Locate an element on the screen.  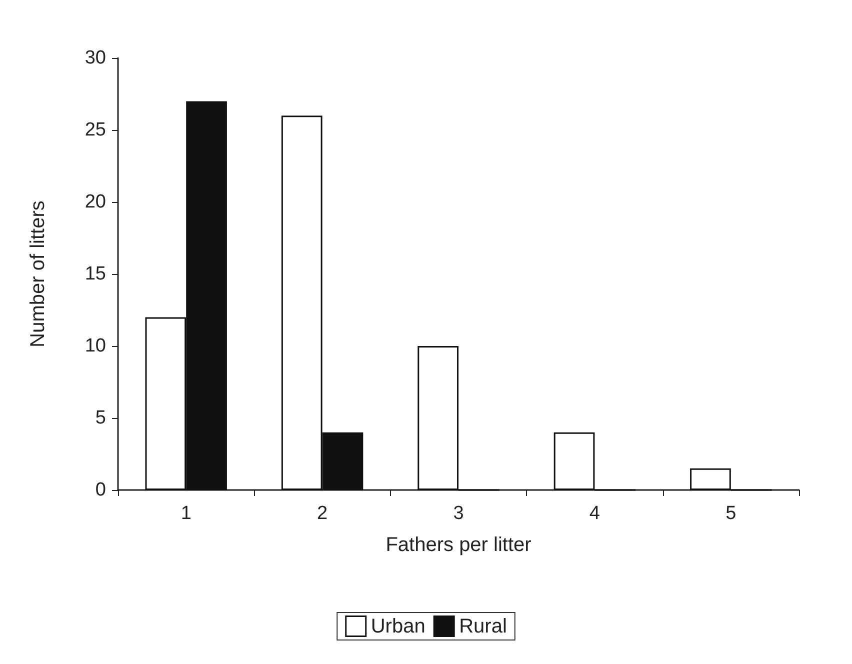
legend-label: Urban is located at coordinates (398, 626).